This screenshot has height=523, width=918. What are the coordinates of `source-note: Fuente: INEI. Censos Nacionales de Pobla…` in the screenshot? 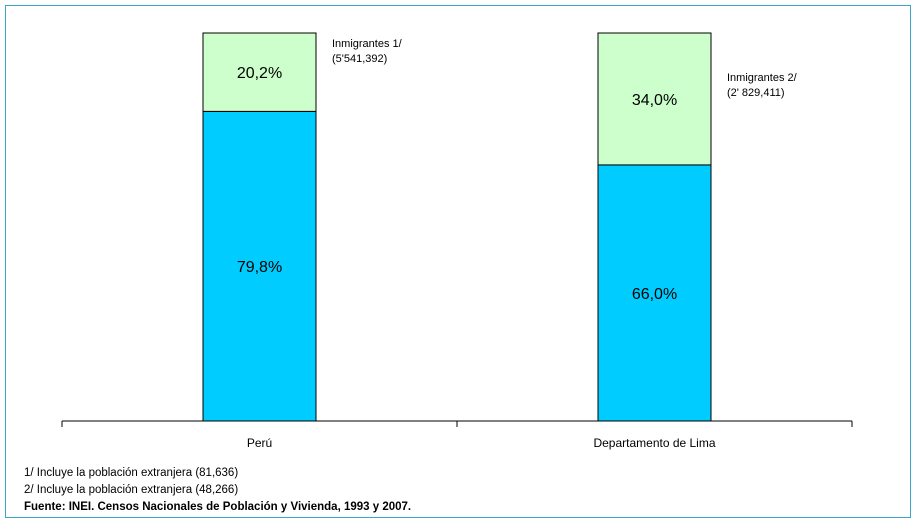 It's located at (218, 507).